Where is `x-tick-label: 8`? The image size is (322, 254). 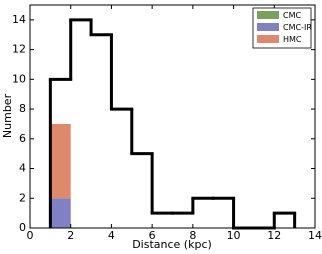 x-tick-label: 8 is located at coordinates (192, 235).